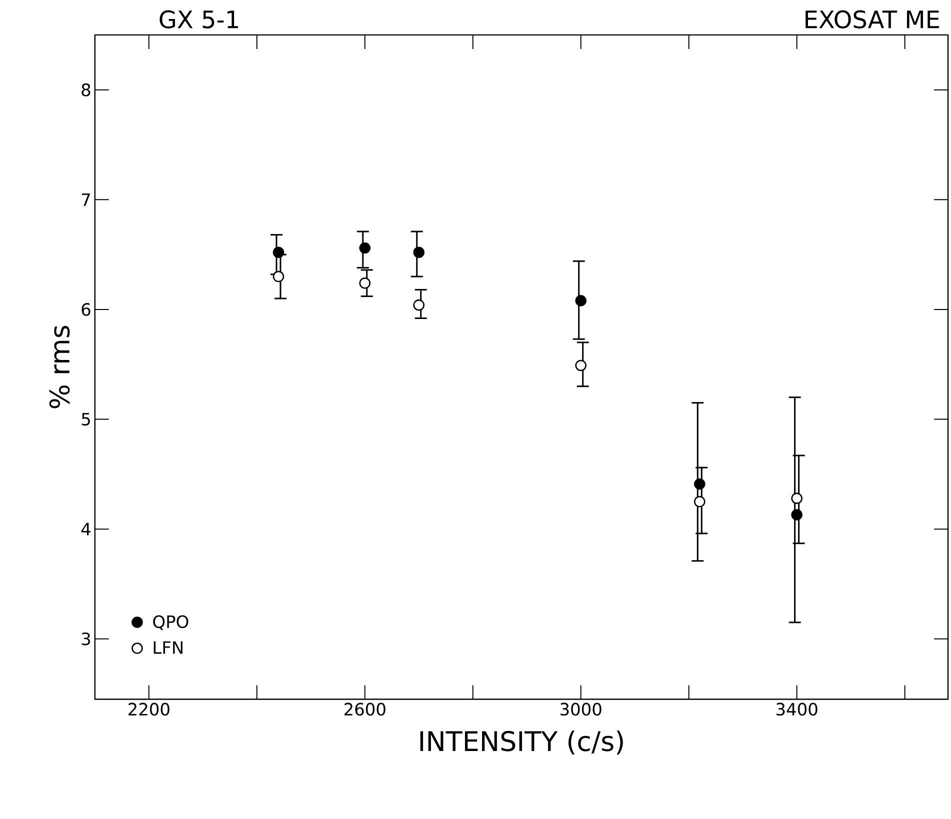 This screenshot has width=951, height=819. I want to click on x-tick-label: 2600, so click(365, 709).